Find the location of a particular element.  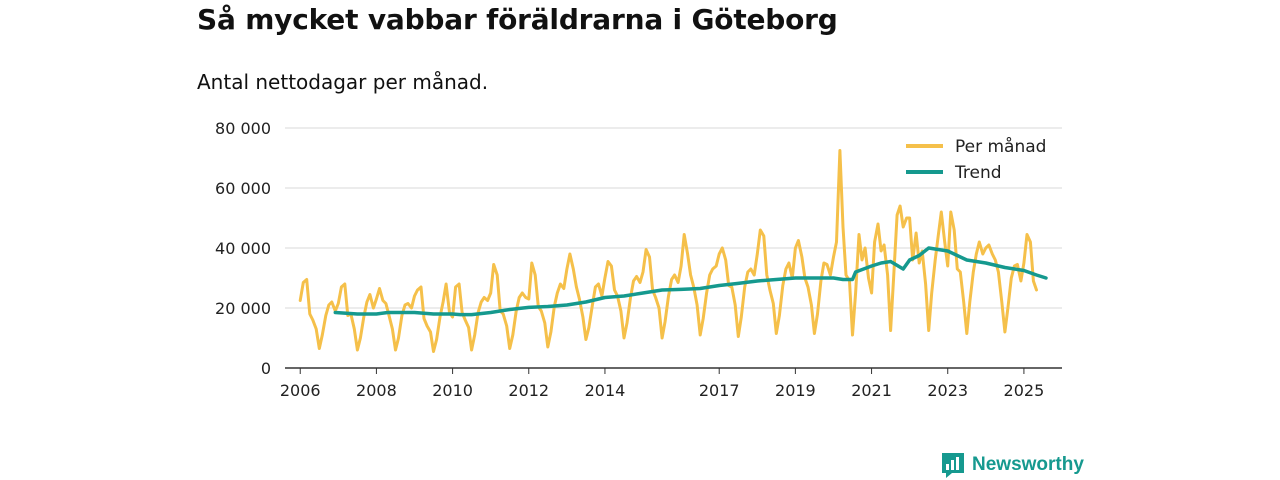

chart-subtitle: Antal nettodagar per månad. is located at coordinates (343, 82).